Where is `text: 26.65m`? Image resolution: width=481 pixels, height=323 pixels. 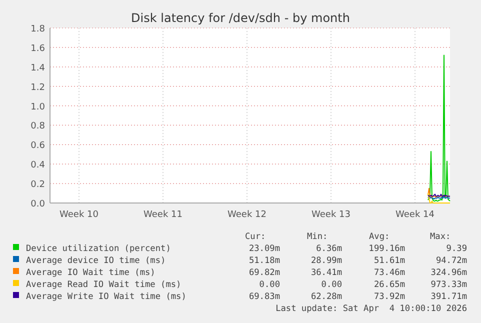 text: 26.65m is located at coordinates (389, 285).